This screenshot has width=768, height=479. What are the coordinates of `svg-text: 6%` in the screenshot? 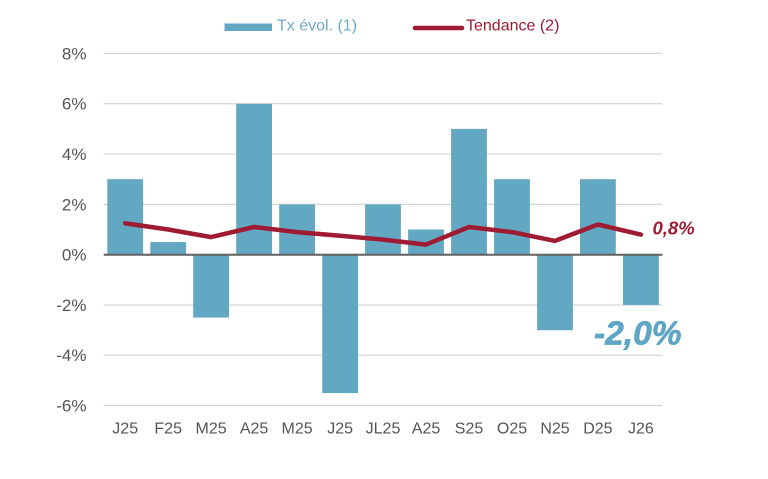 It's located at (74, 104).